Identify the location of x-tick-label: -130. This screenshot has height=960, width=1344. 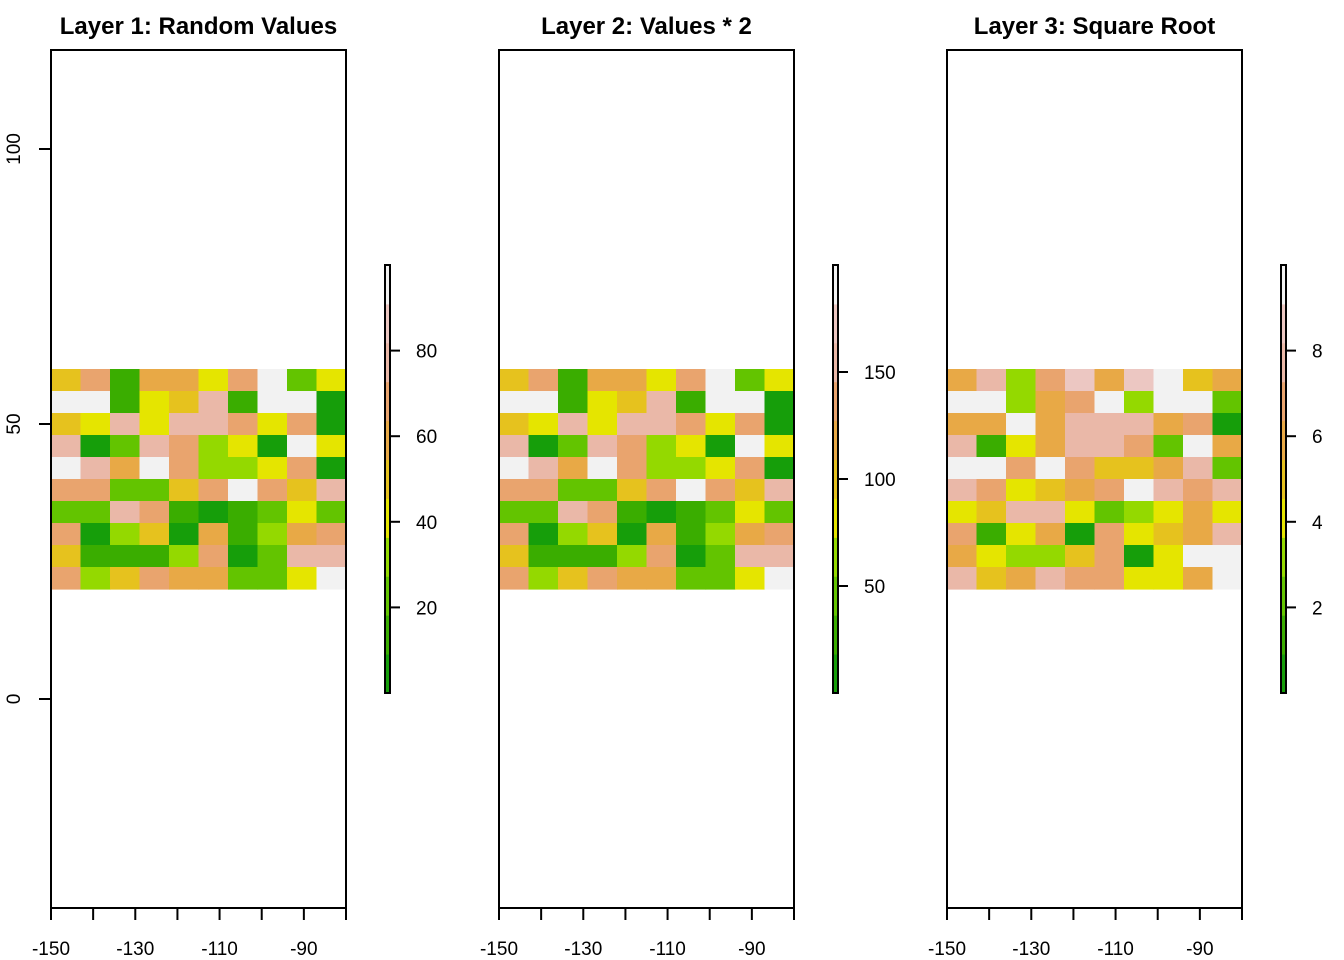
(583, 949).